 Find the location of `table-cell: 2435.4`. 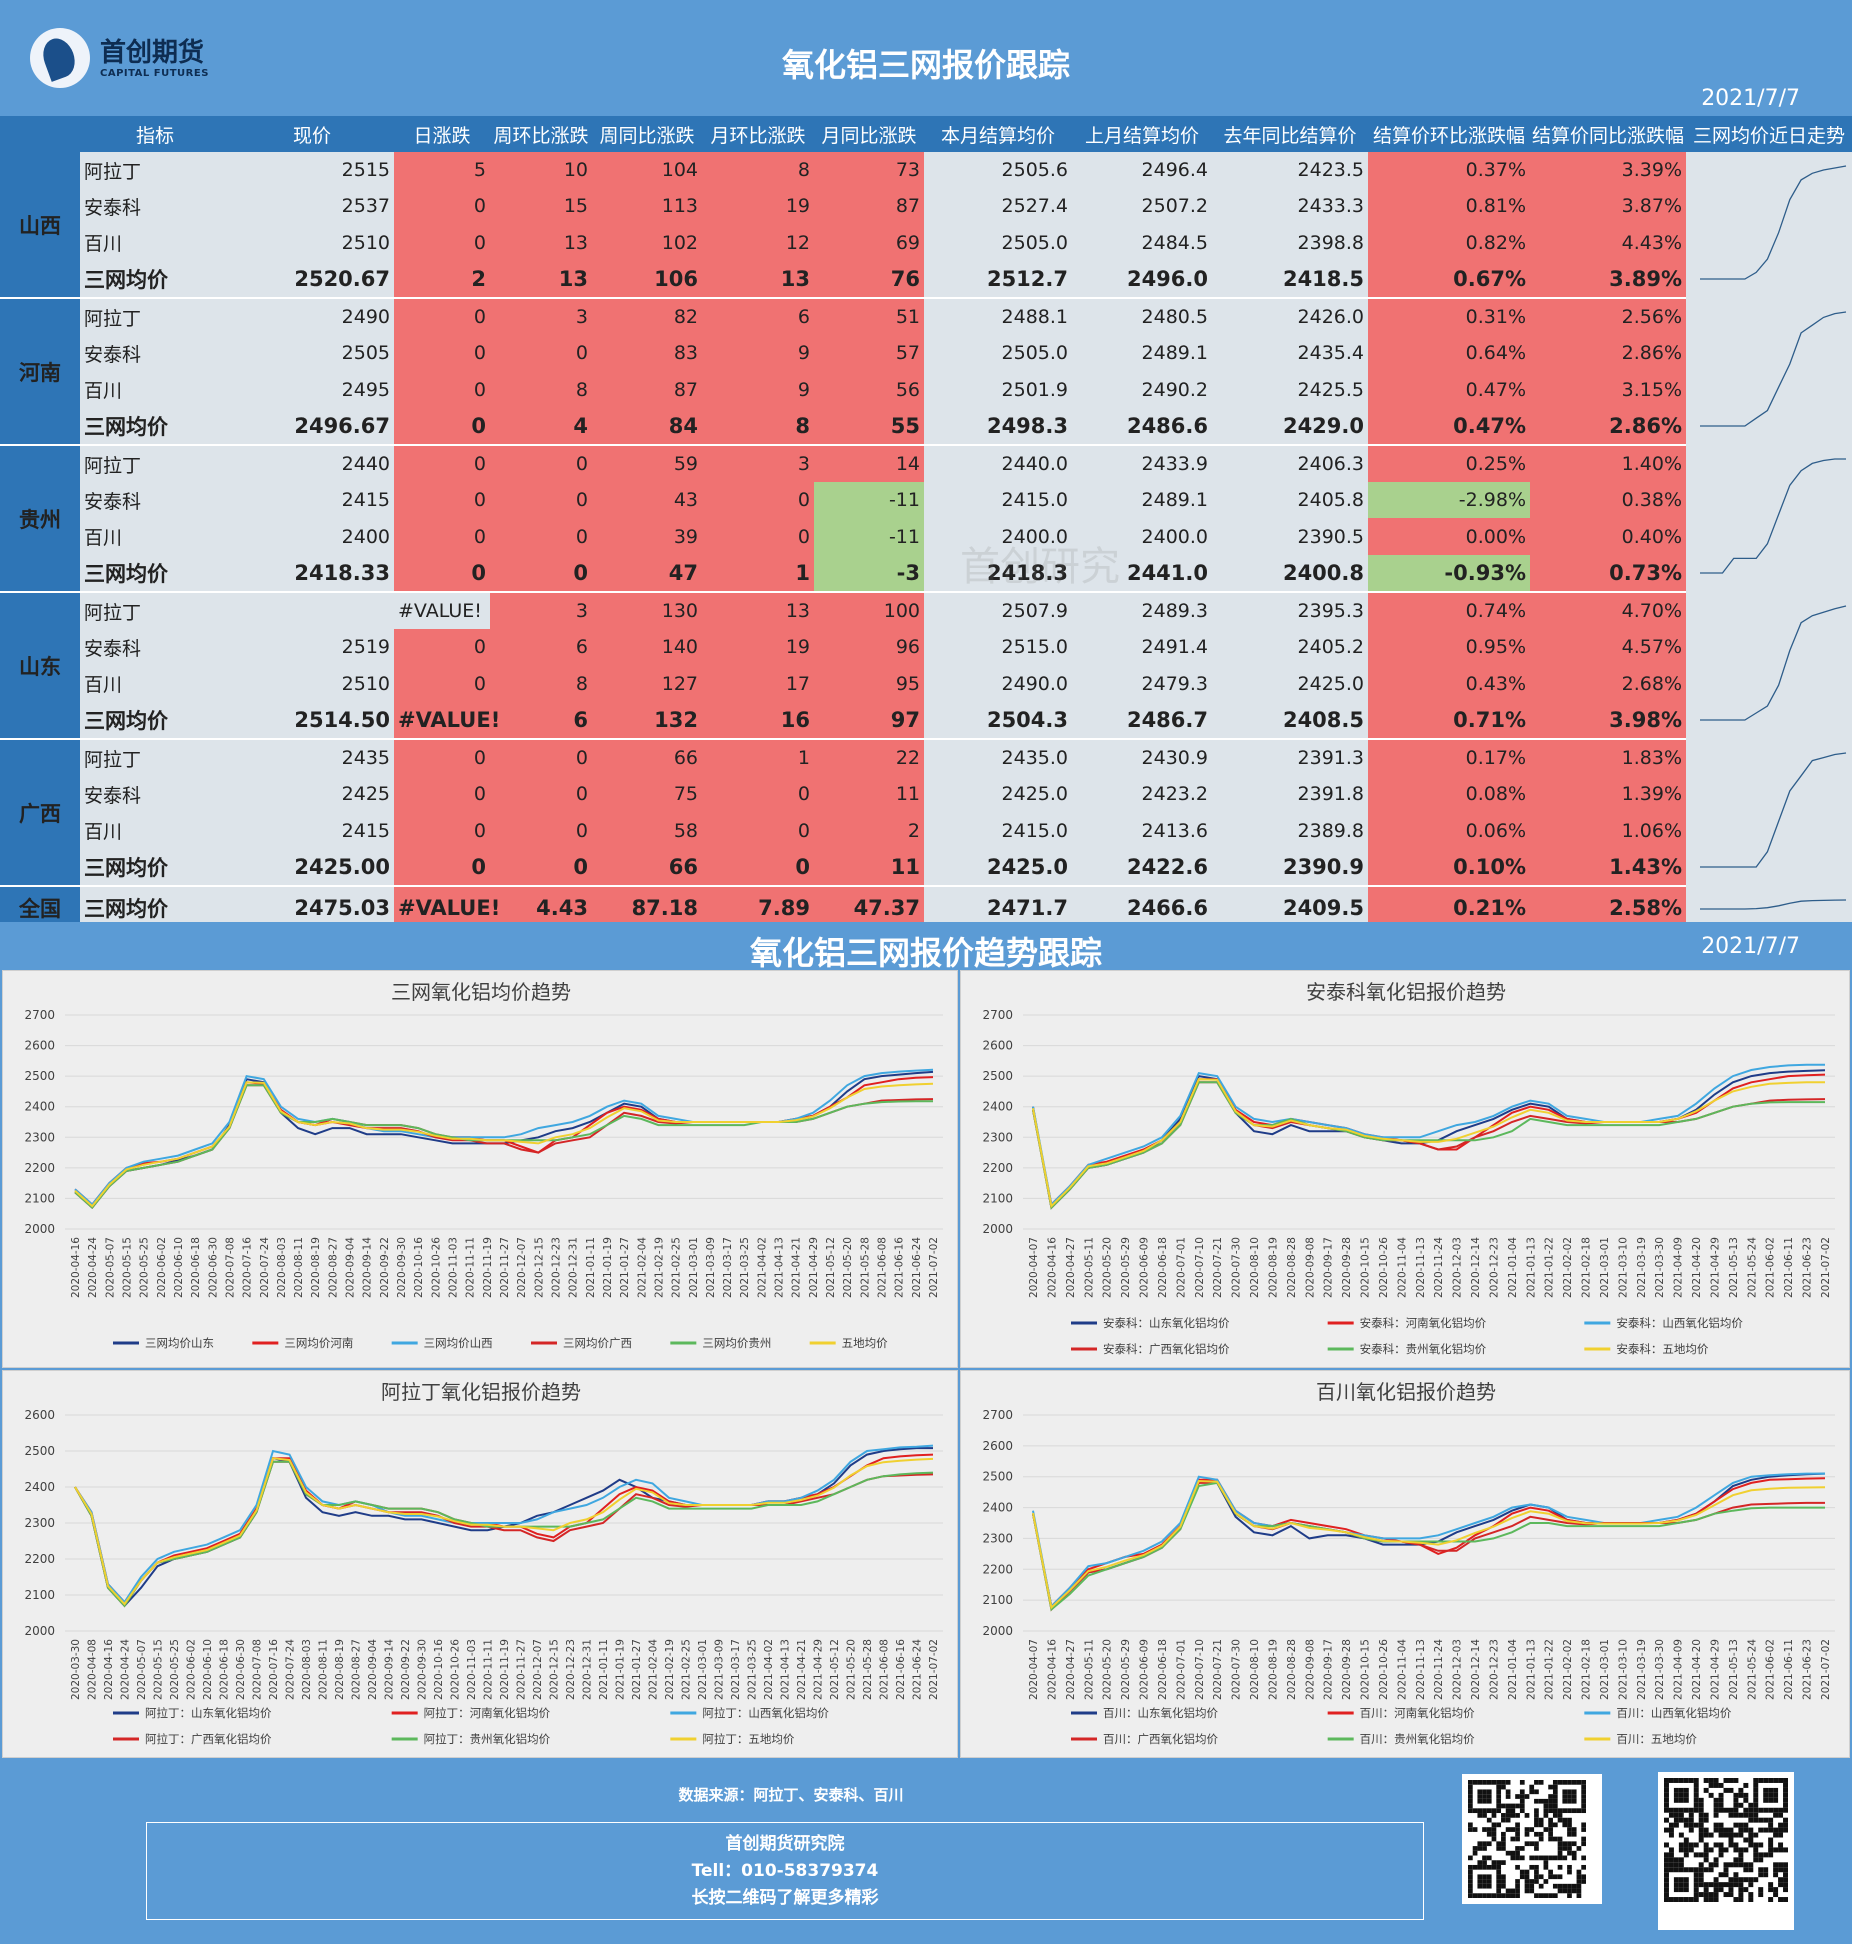

table-cell: 2435.4 is located at coordinates (1290, 353).